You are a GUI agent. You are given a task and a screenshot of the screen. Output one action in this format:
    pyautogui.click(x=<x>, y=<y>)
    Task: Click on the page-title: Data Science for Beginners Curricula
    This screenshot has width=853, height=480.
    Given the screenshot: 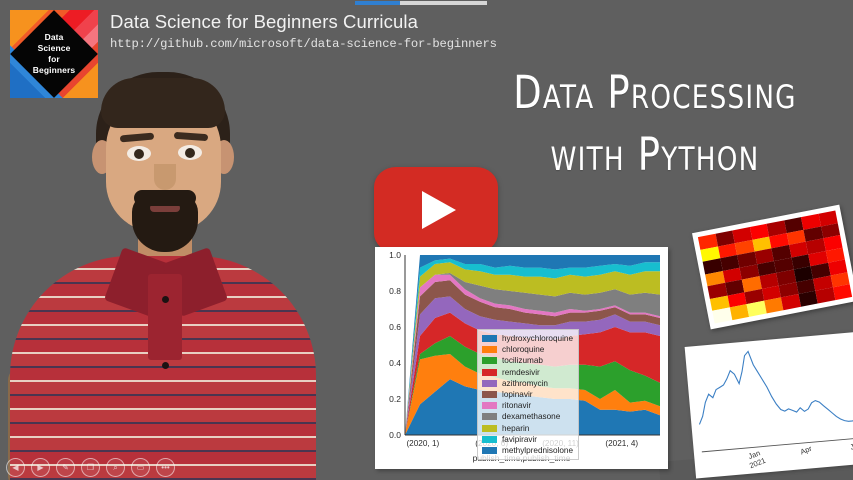 What is the action you would take?
    pyautogui.click(x=264, y=21)
    